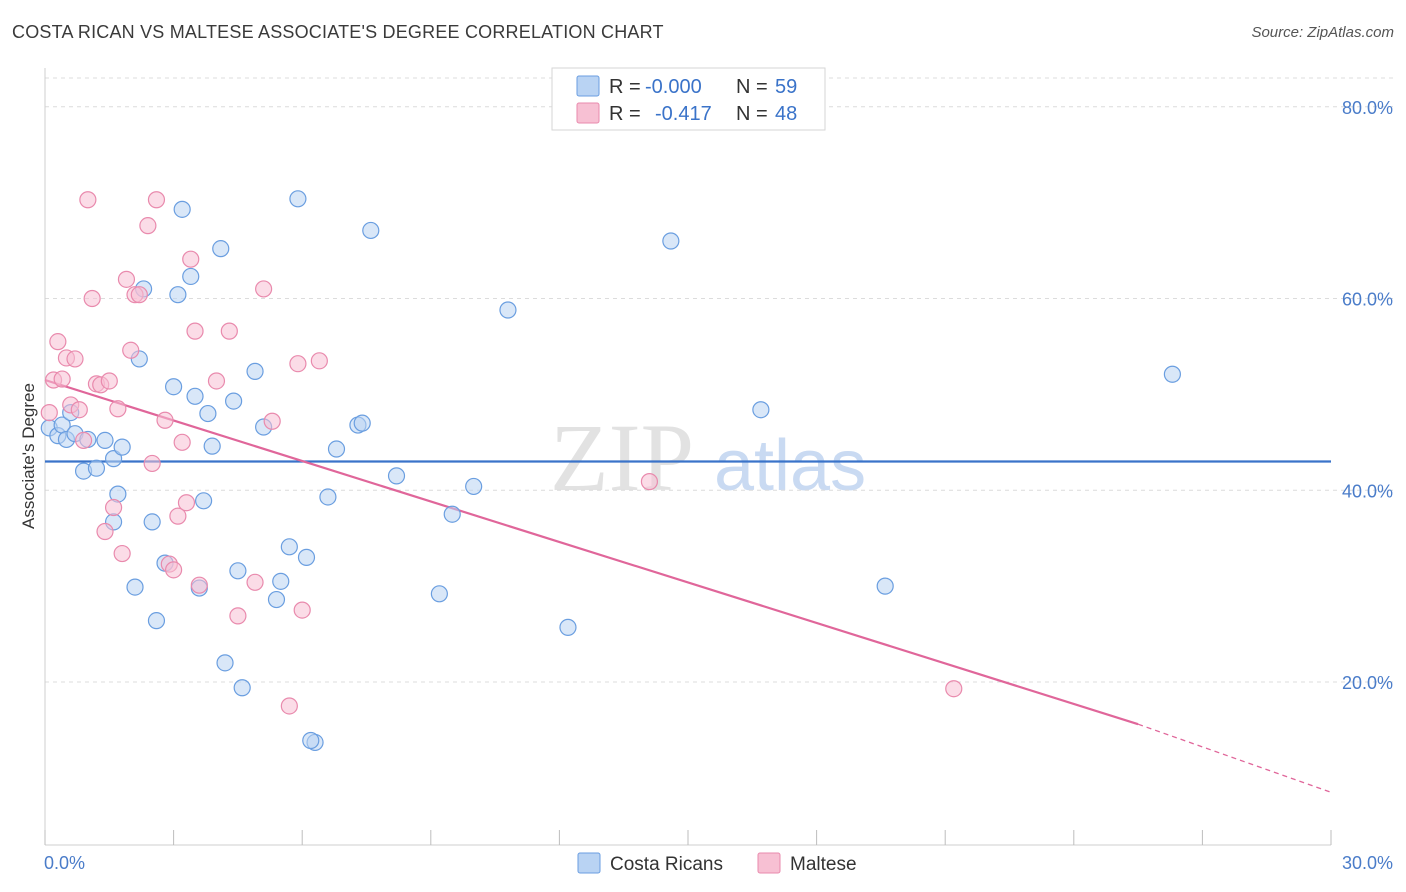 This screenshot has height=892, width=1406. I want to click on legend-r-value: -0.417, so click(683, 114).